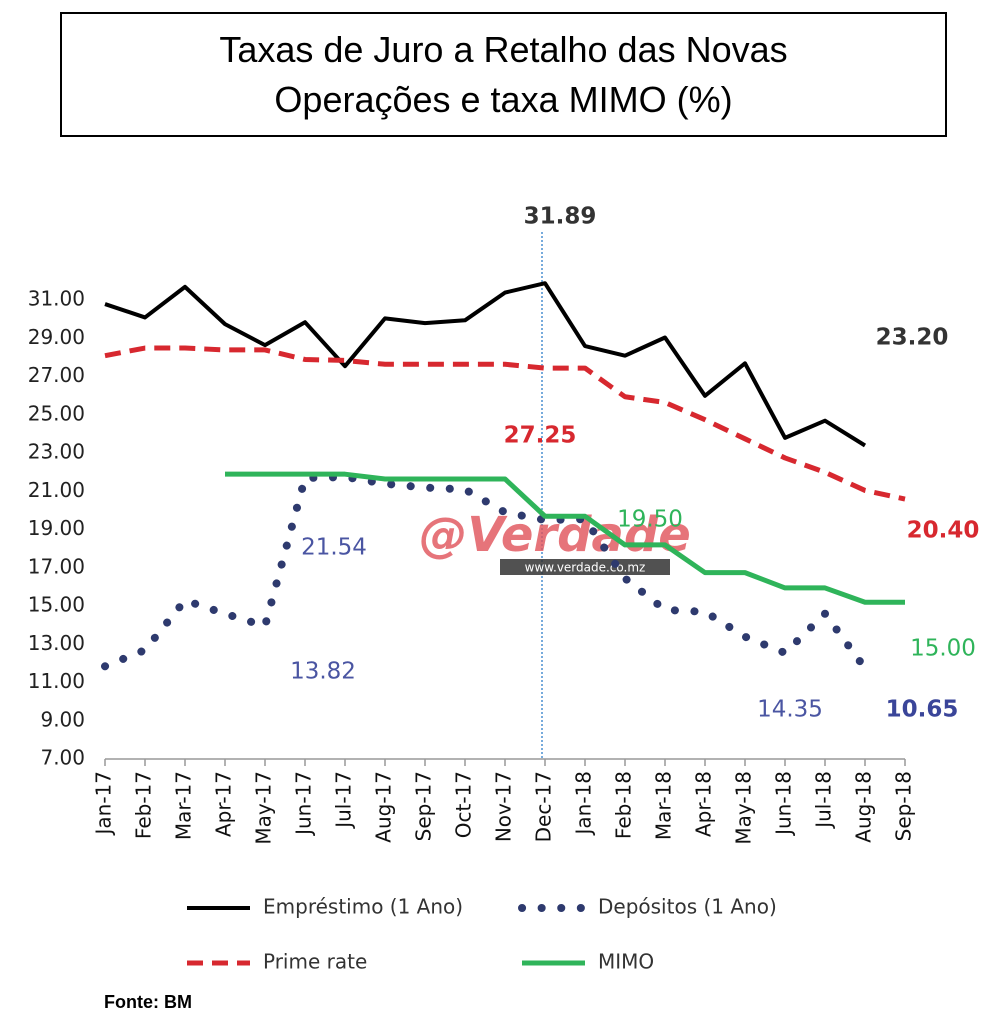  I want to click on y-tick-label: 23.00, so click(56, 452).